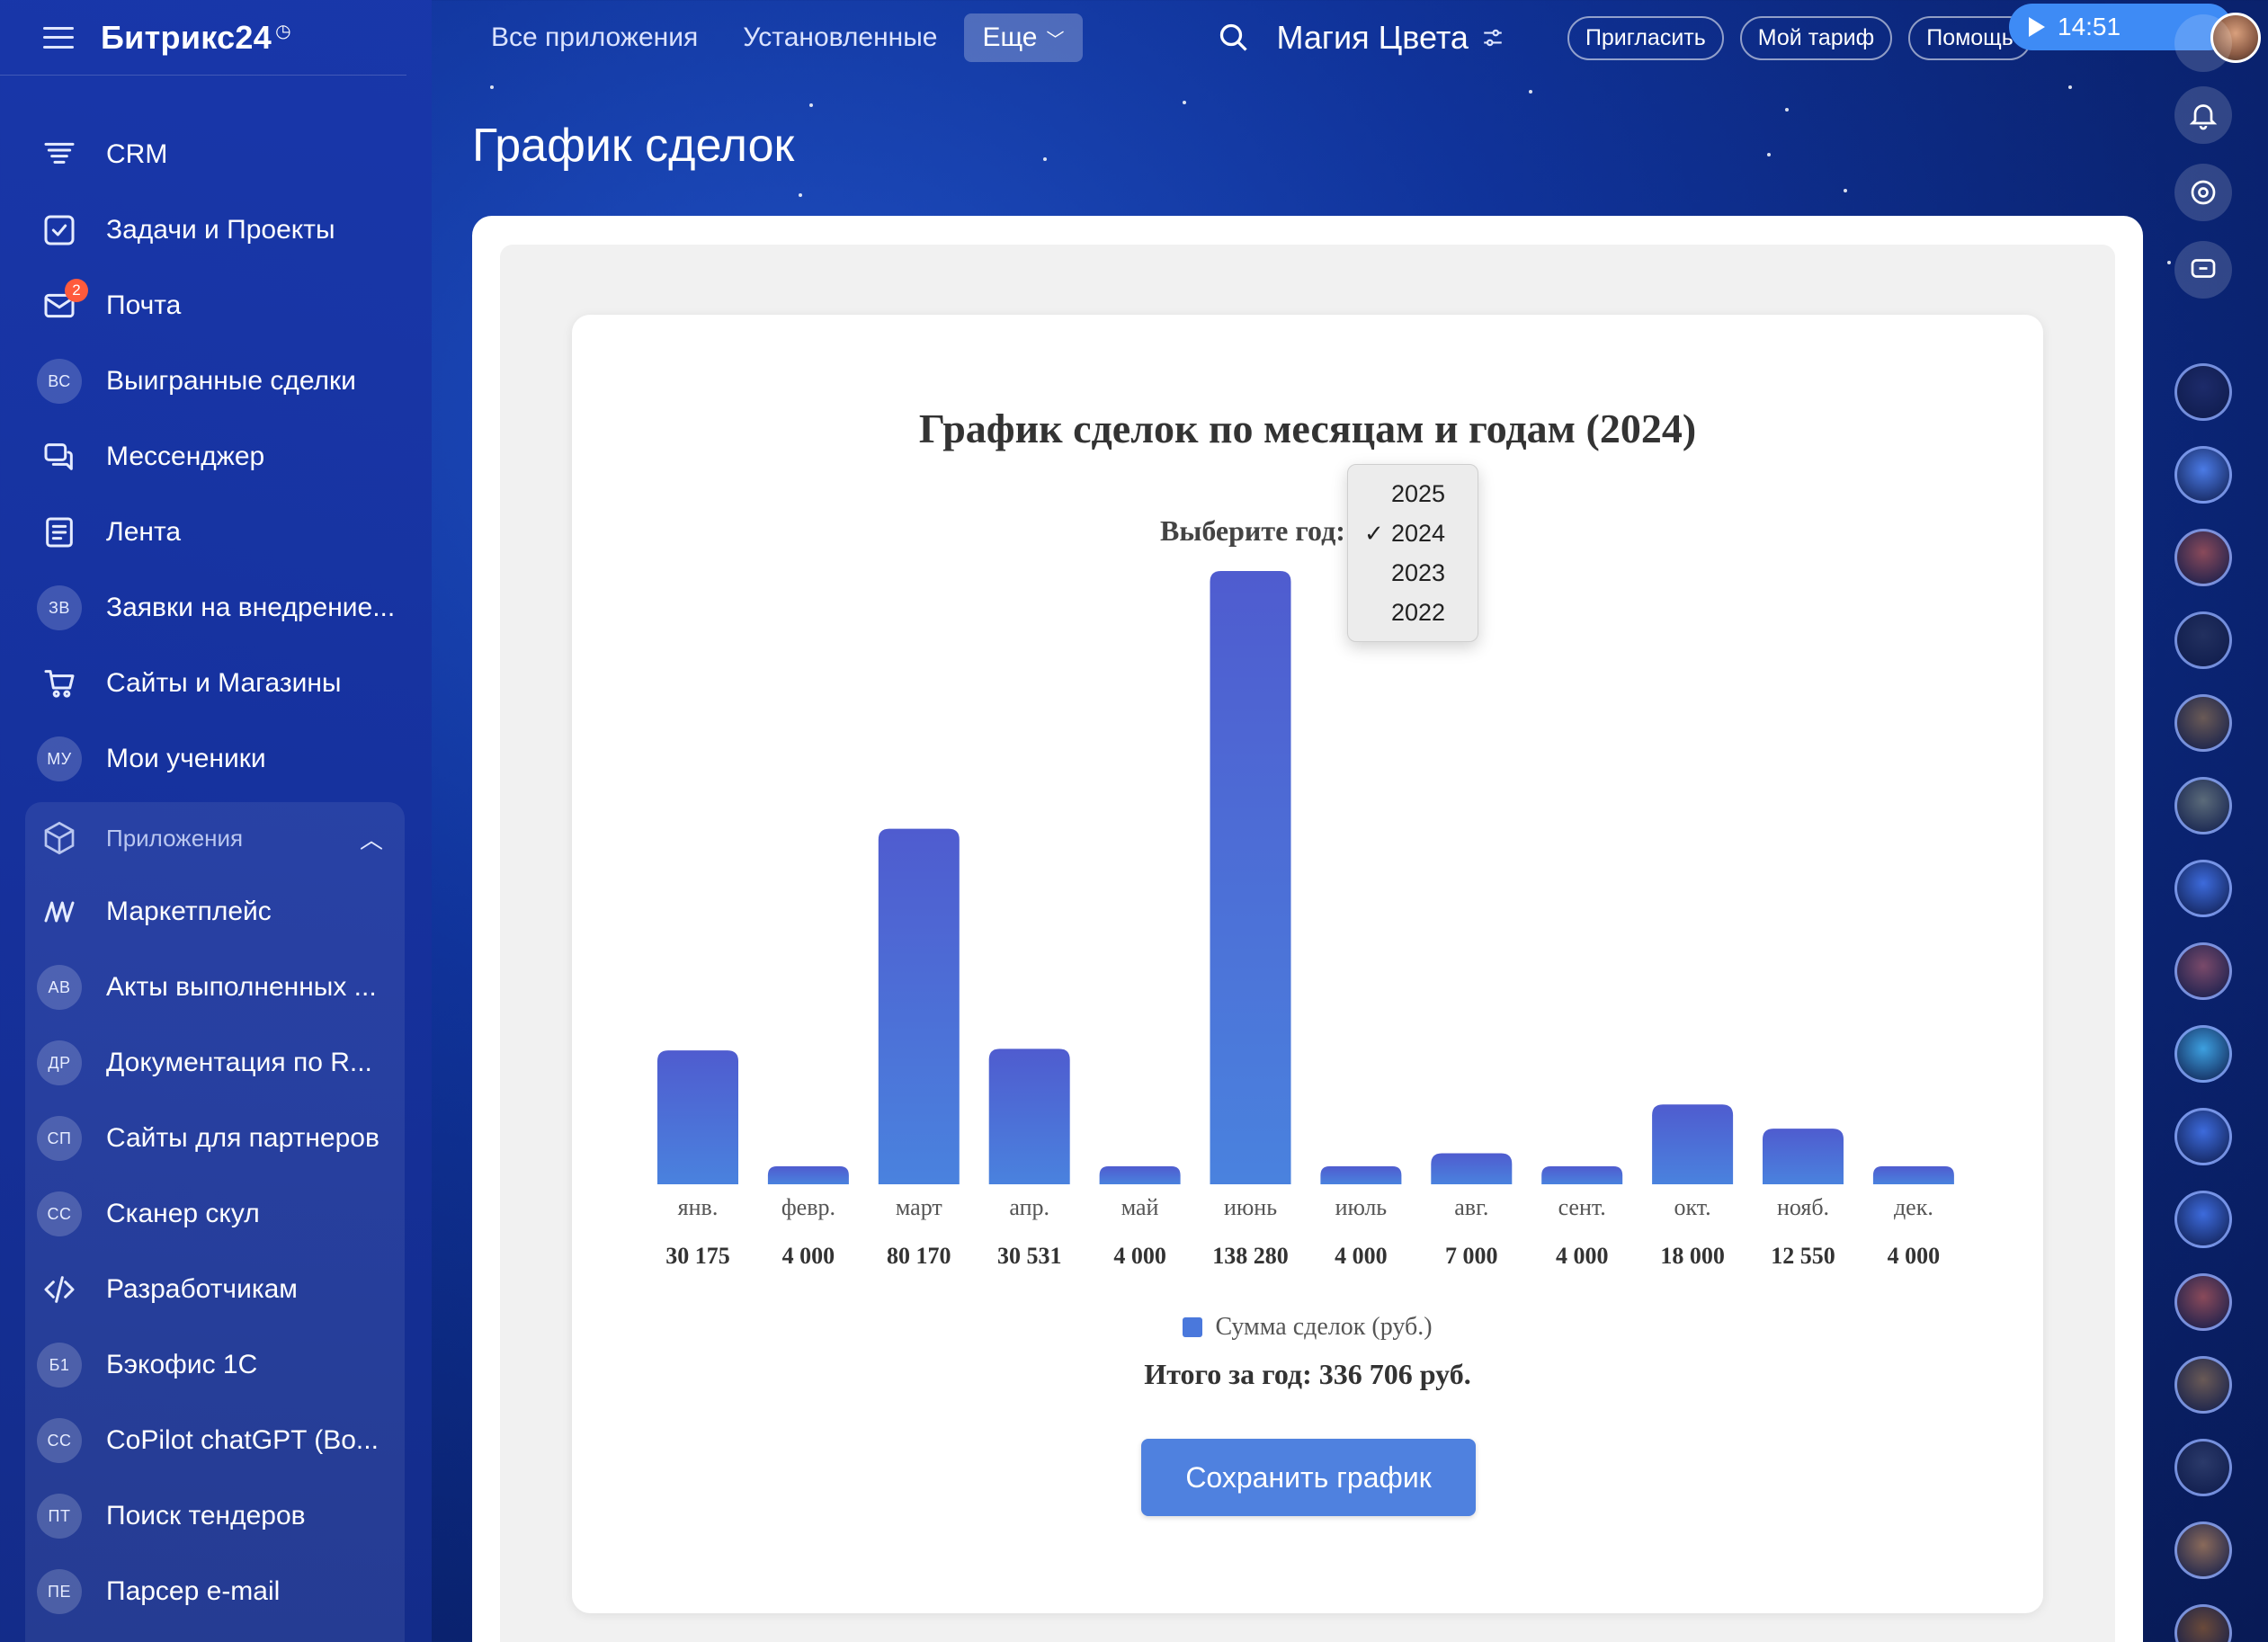 The width and height of the screenshot is (2268, 1642). I want to click on apps-group-header: Приложения ︿, so click(215, 838).